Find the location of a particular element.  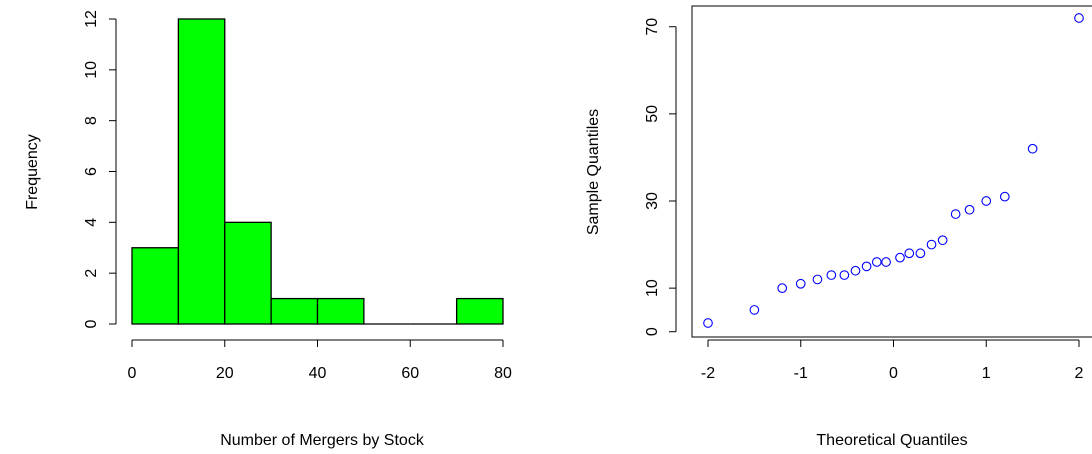

x-tick-label: 80 is located at coordinates (503, 373).